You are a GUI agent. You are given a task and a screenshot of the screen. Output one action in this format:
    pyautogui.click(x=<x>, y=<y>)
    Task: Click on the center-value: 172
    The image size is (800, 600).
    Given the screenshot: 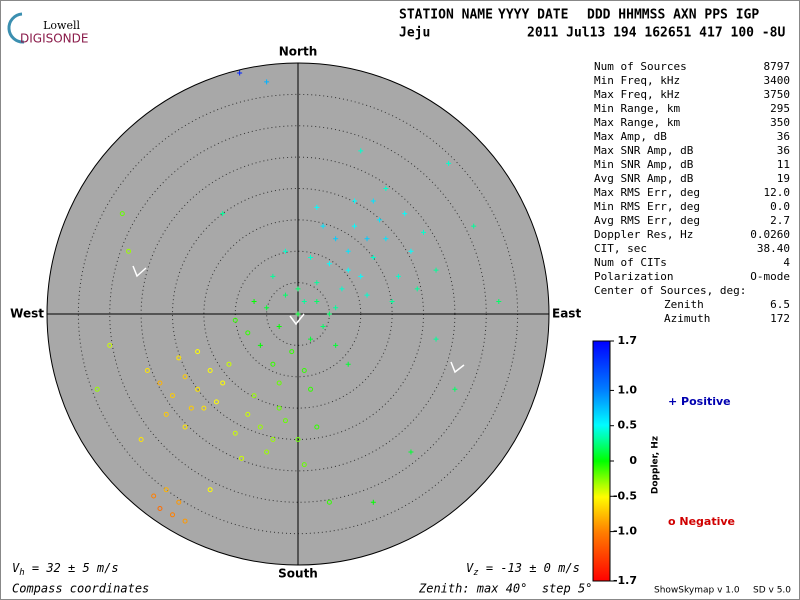 What is the action you would take?
    pyautogui.click(x=780, y=318)
    